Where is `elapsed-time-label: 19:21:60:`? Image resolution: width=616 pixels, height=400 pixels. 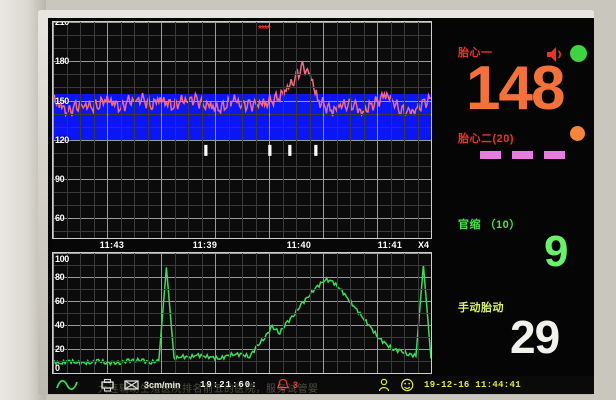 elapsed-time-label: 19:21:60: is located at coordinates (229, 385).